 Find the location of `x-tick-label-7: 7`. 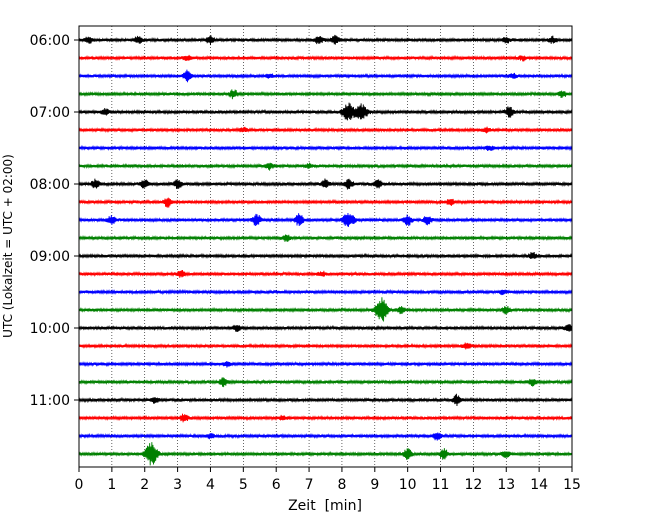

x-tick-label-7: 7 is located at coordinates (309, 485).